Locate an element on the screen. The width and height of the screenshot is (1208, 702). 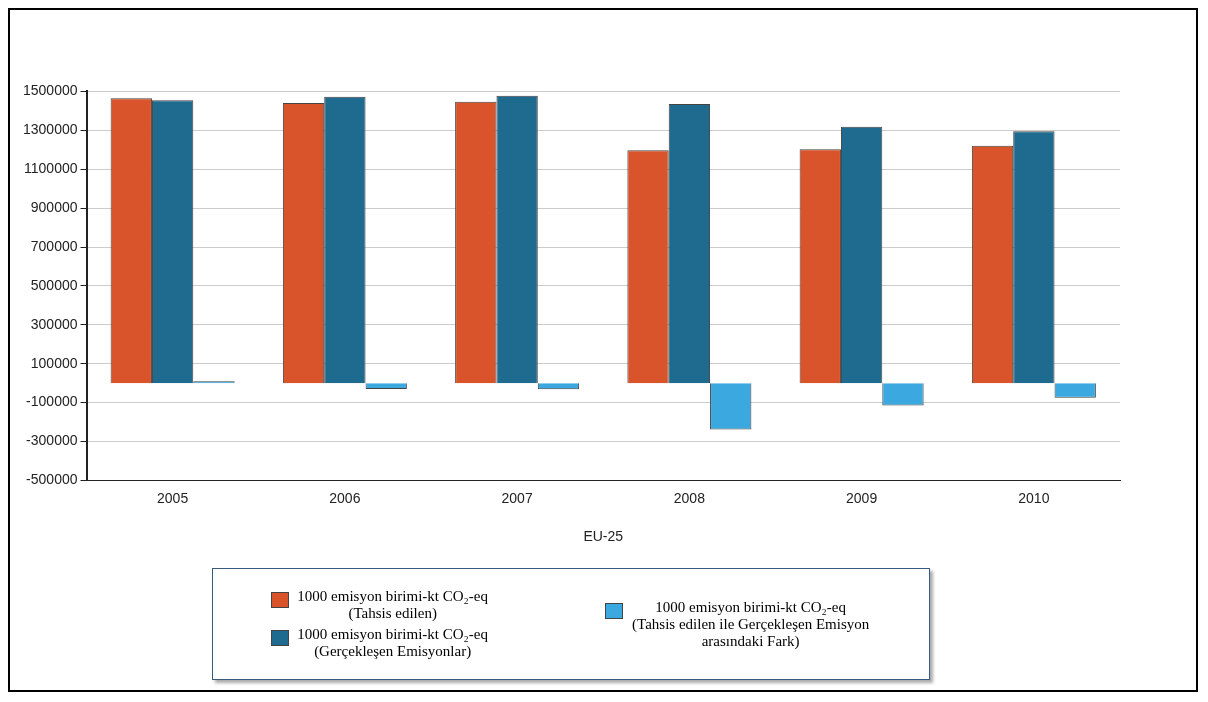
y-tick-label: 100000 is located at coordinates (54, 362).